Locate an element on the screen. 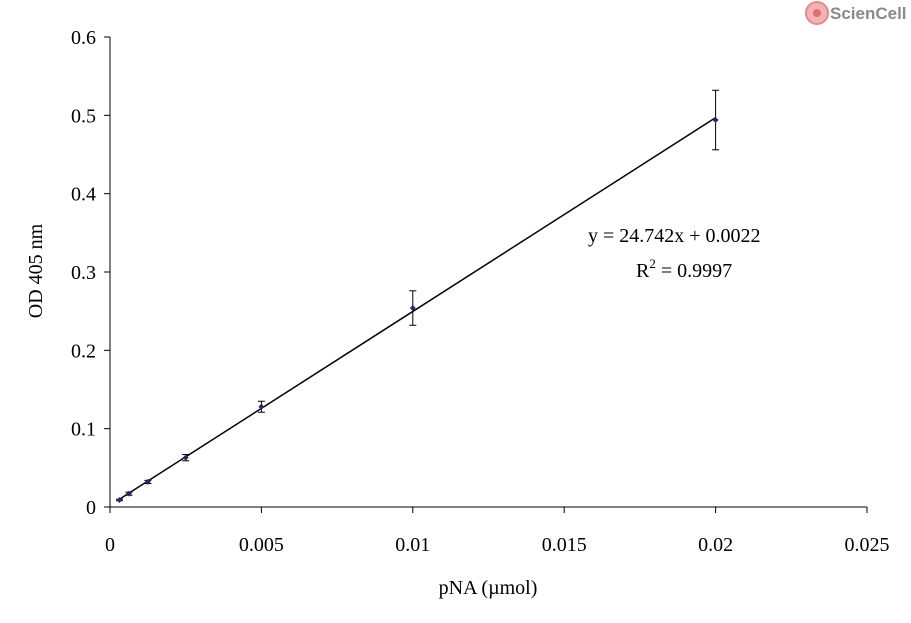  logo-text: ScienCell is located at coordinates (868, 13).